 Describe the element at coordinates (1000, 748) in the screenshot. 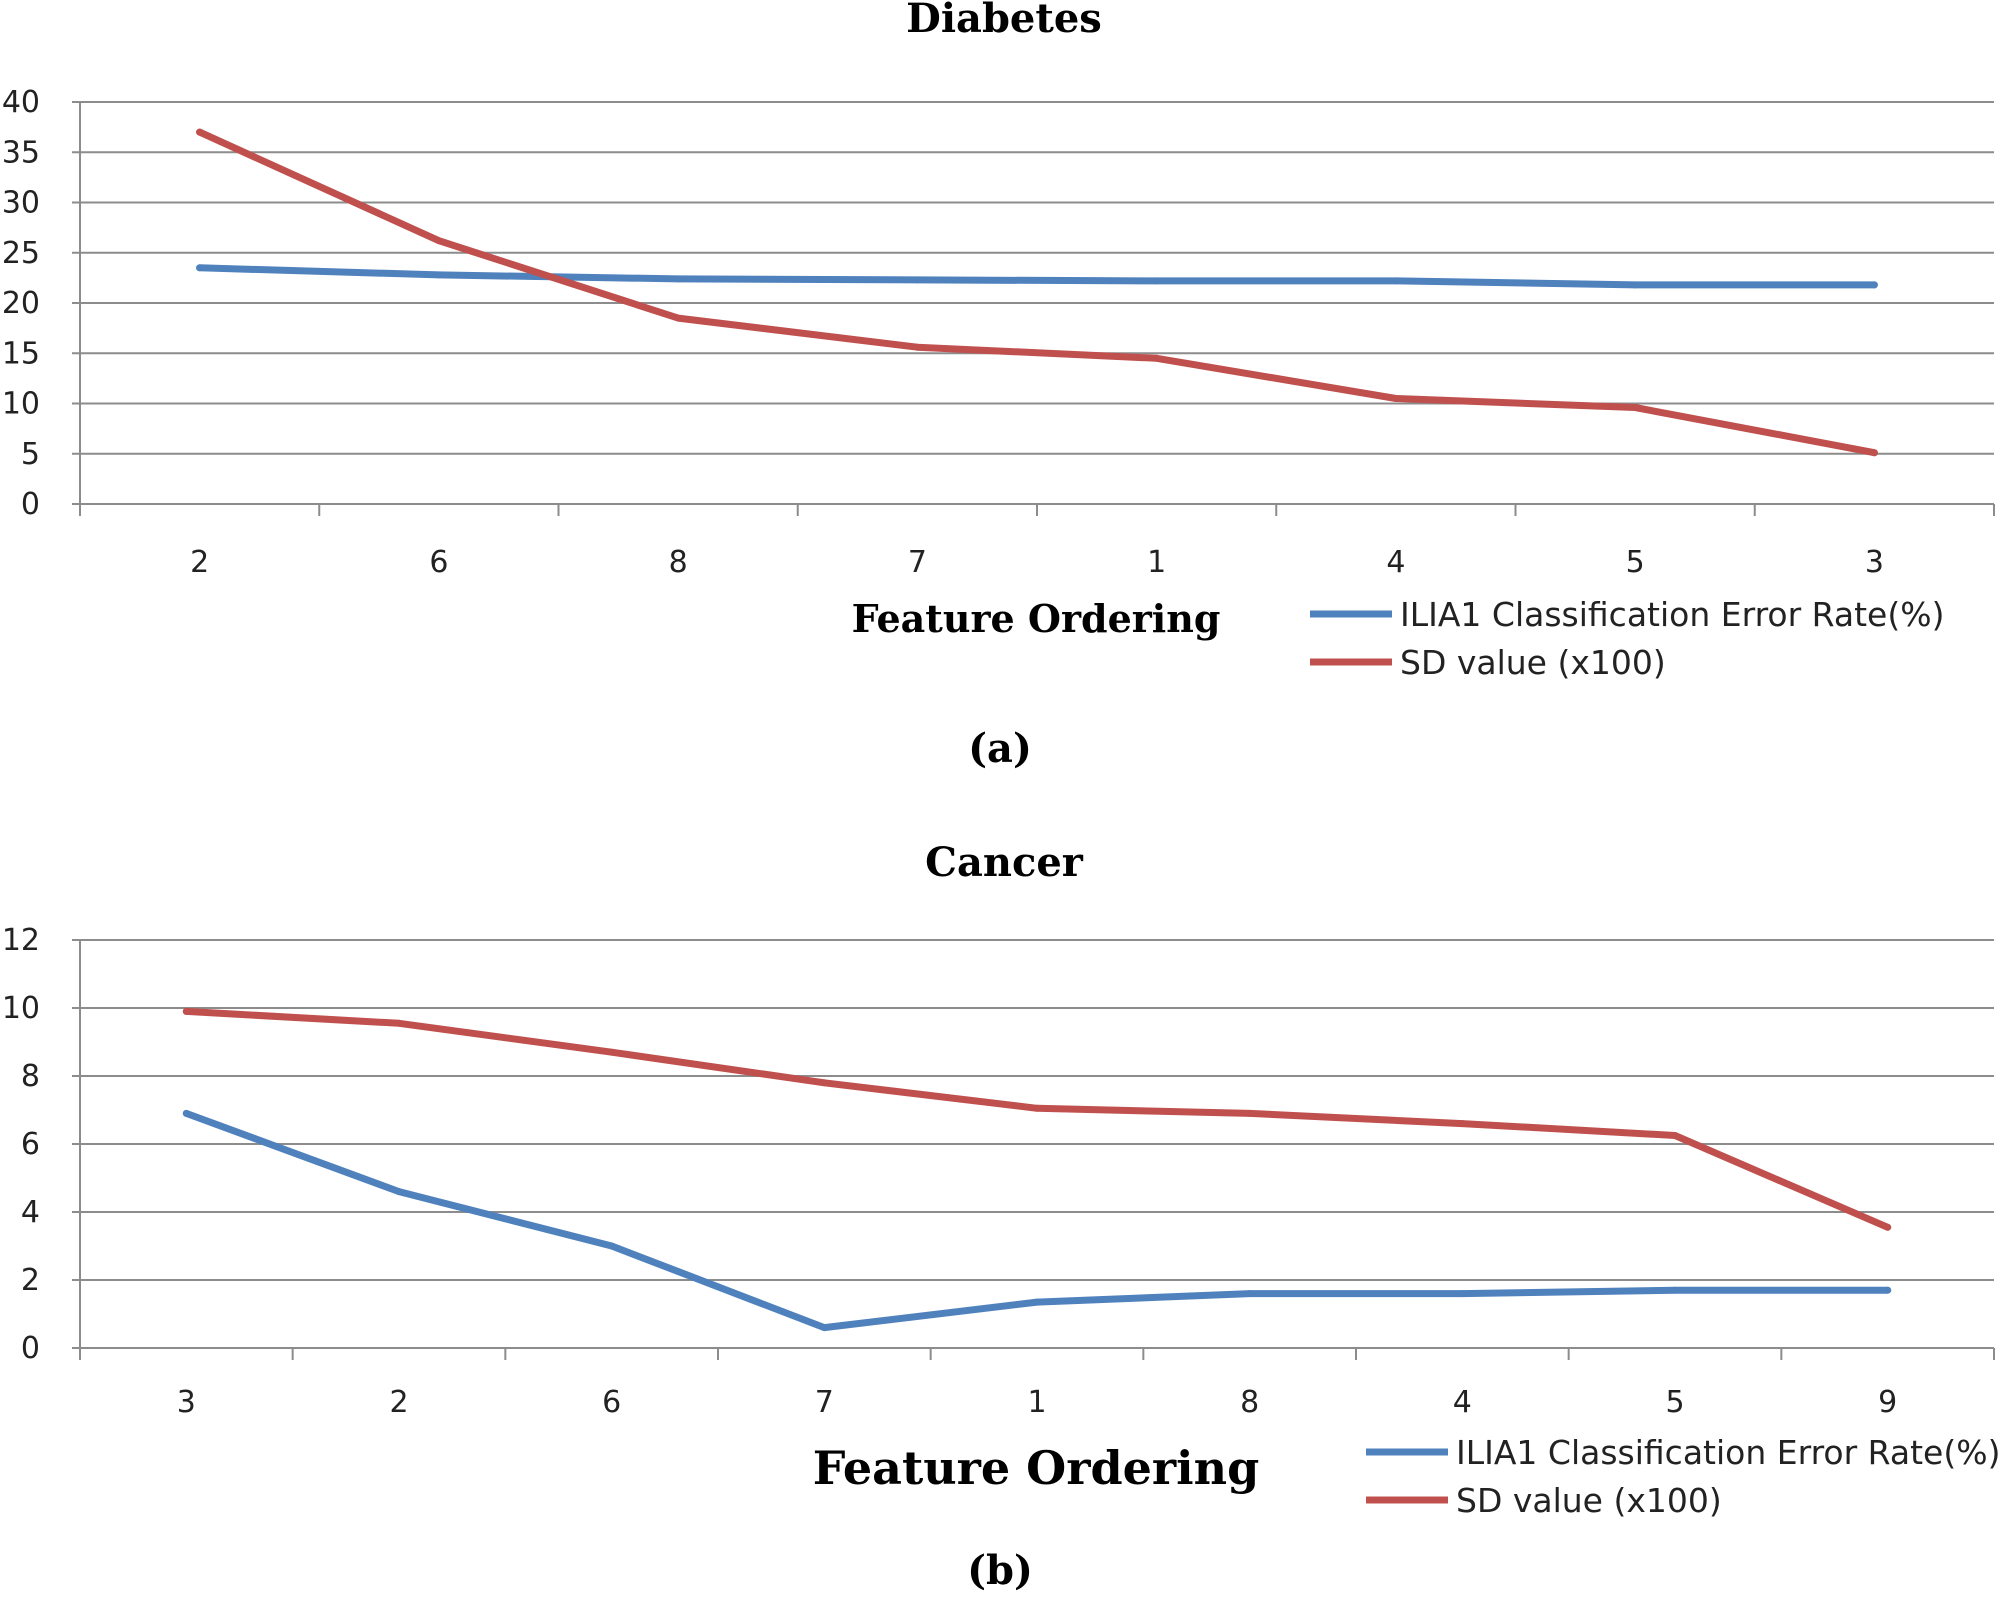

I see `caption-a: (a)` at that location.